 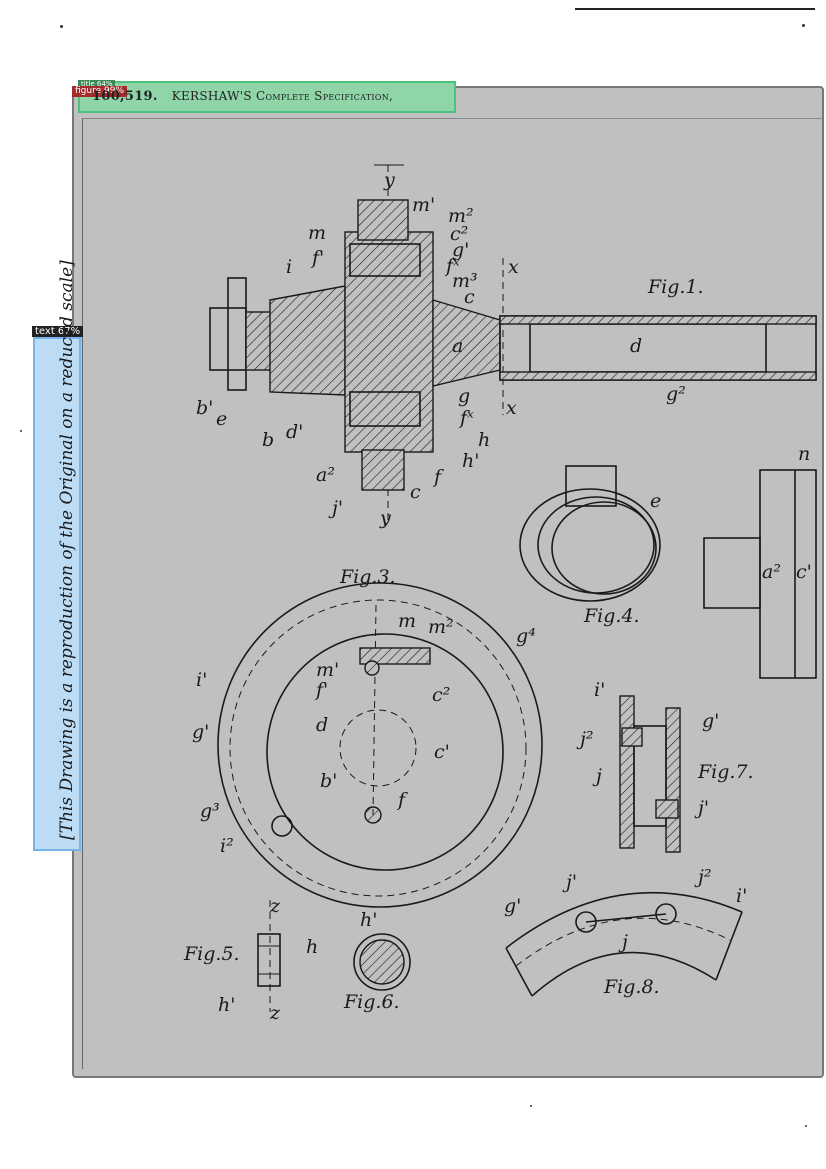 What do you see at coordinates (335, 508) in the screenshot?
I see `label-j1: j'` at bounding box center [335, 508].